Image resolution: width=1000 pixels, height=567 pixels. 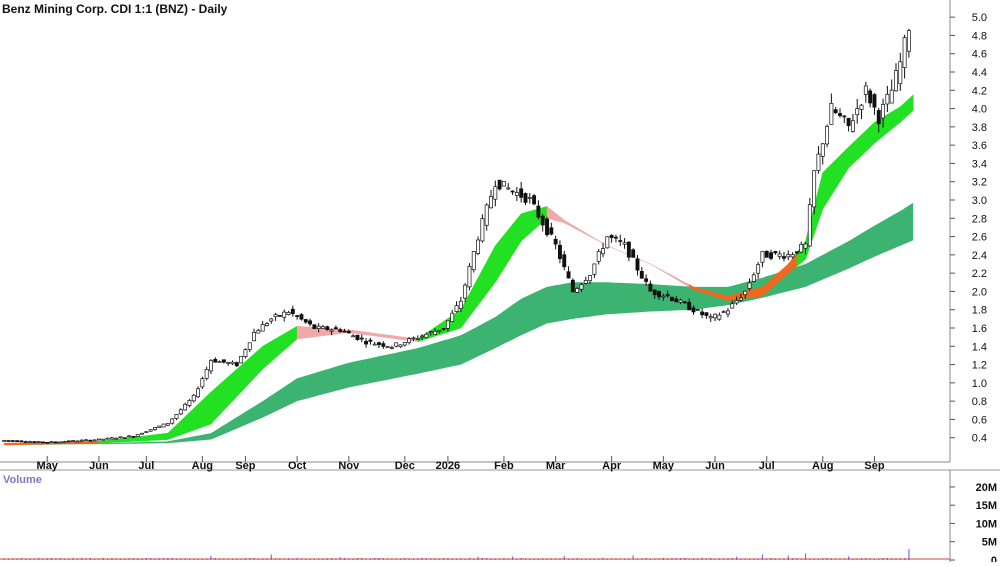 I want to click on price-tick-label: 1.0, so click(x=979, y=384).